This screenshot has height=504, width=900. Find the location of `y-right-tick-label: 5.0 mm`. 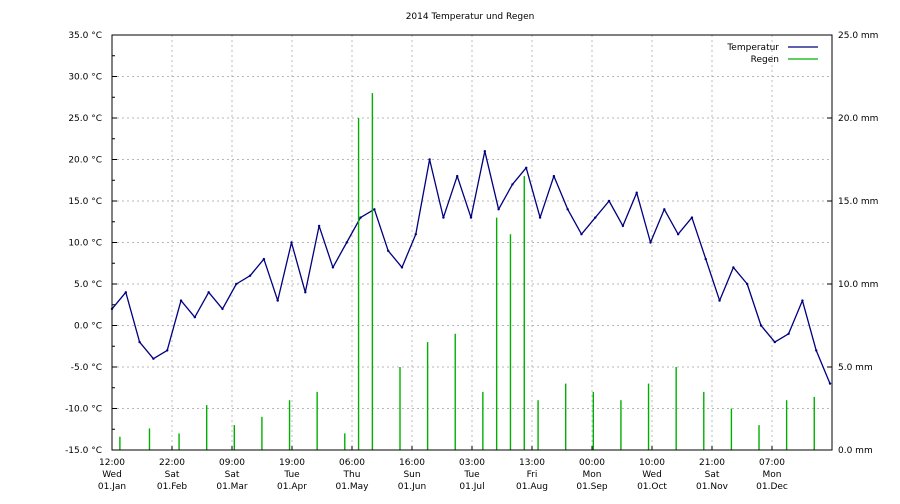

y-right-tick-label: 5.0 mm is located at coordinates (855, 368).